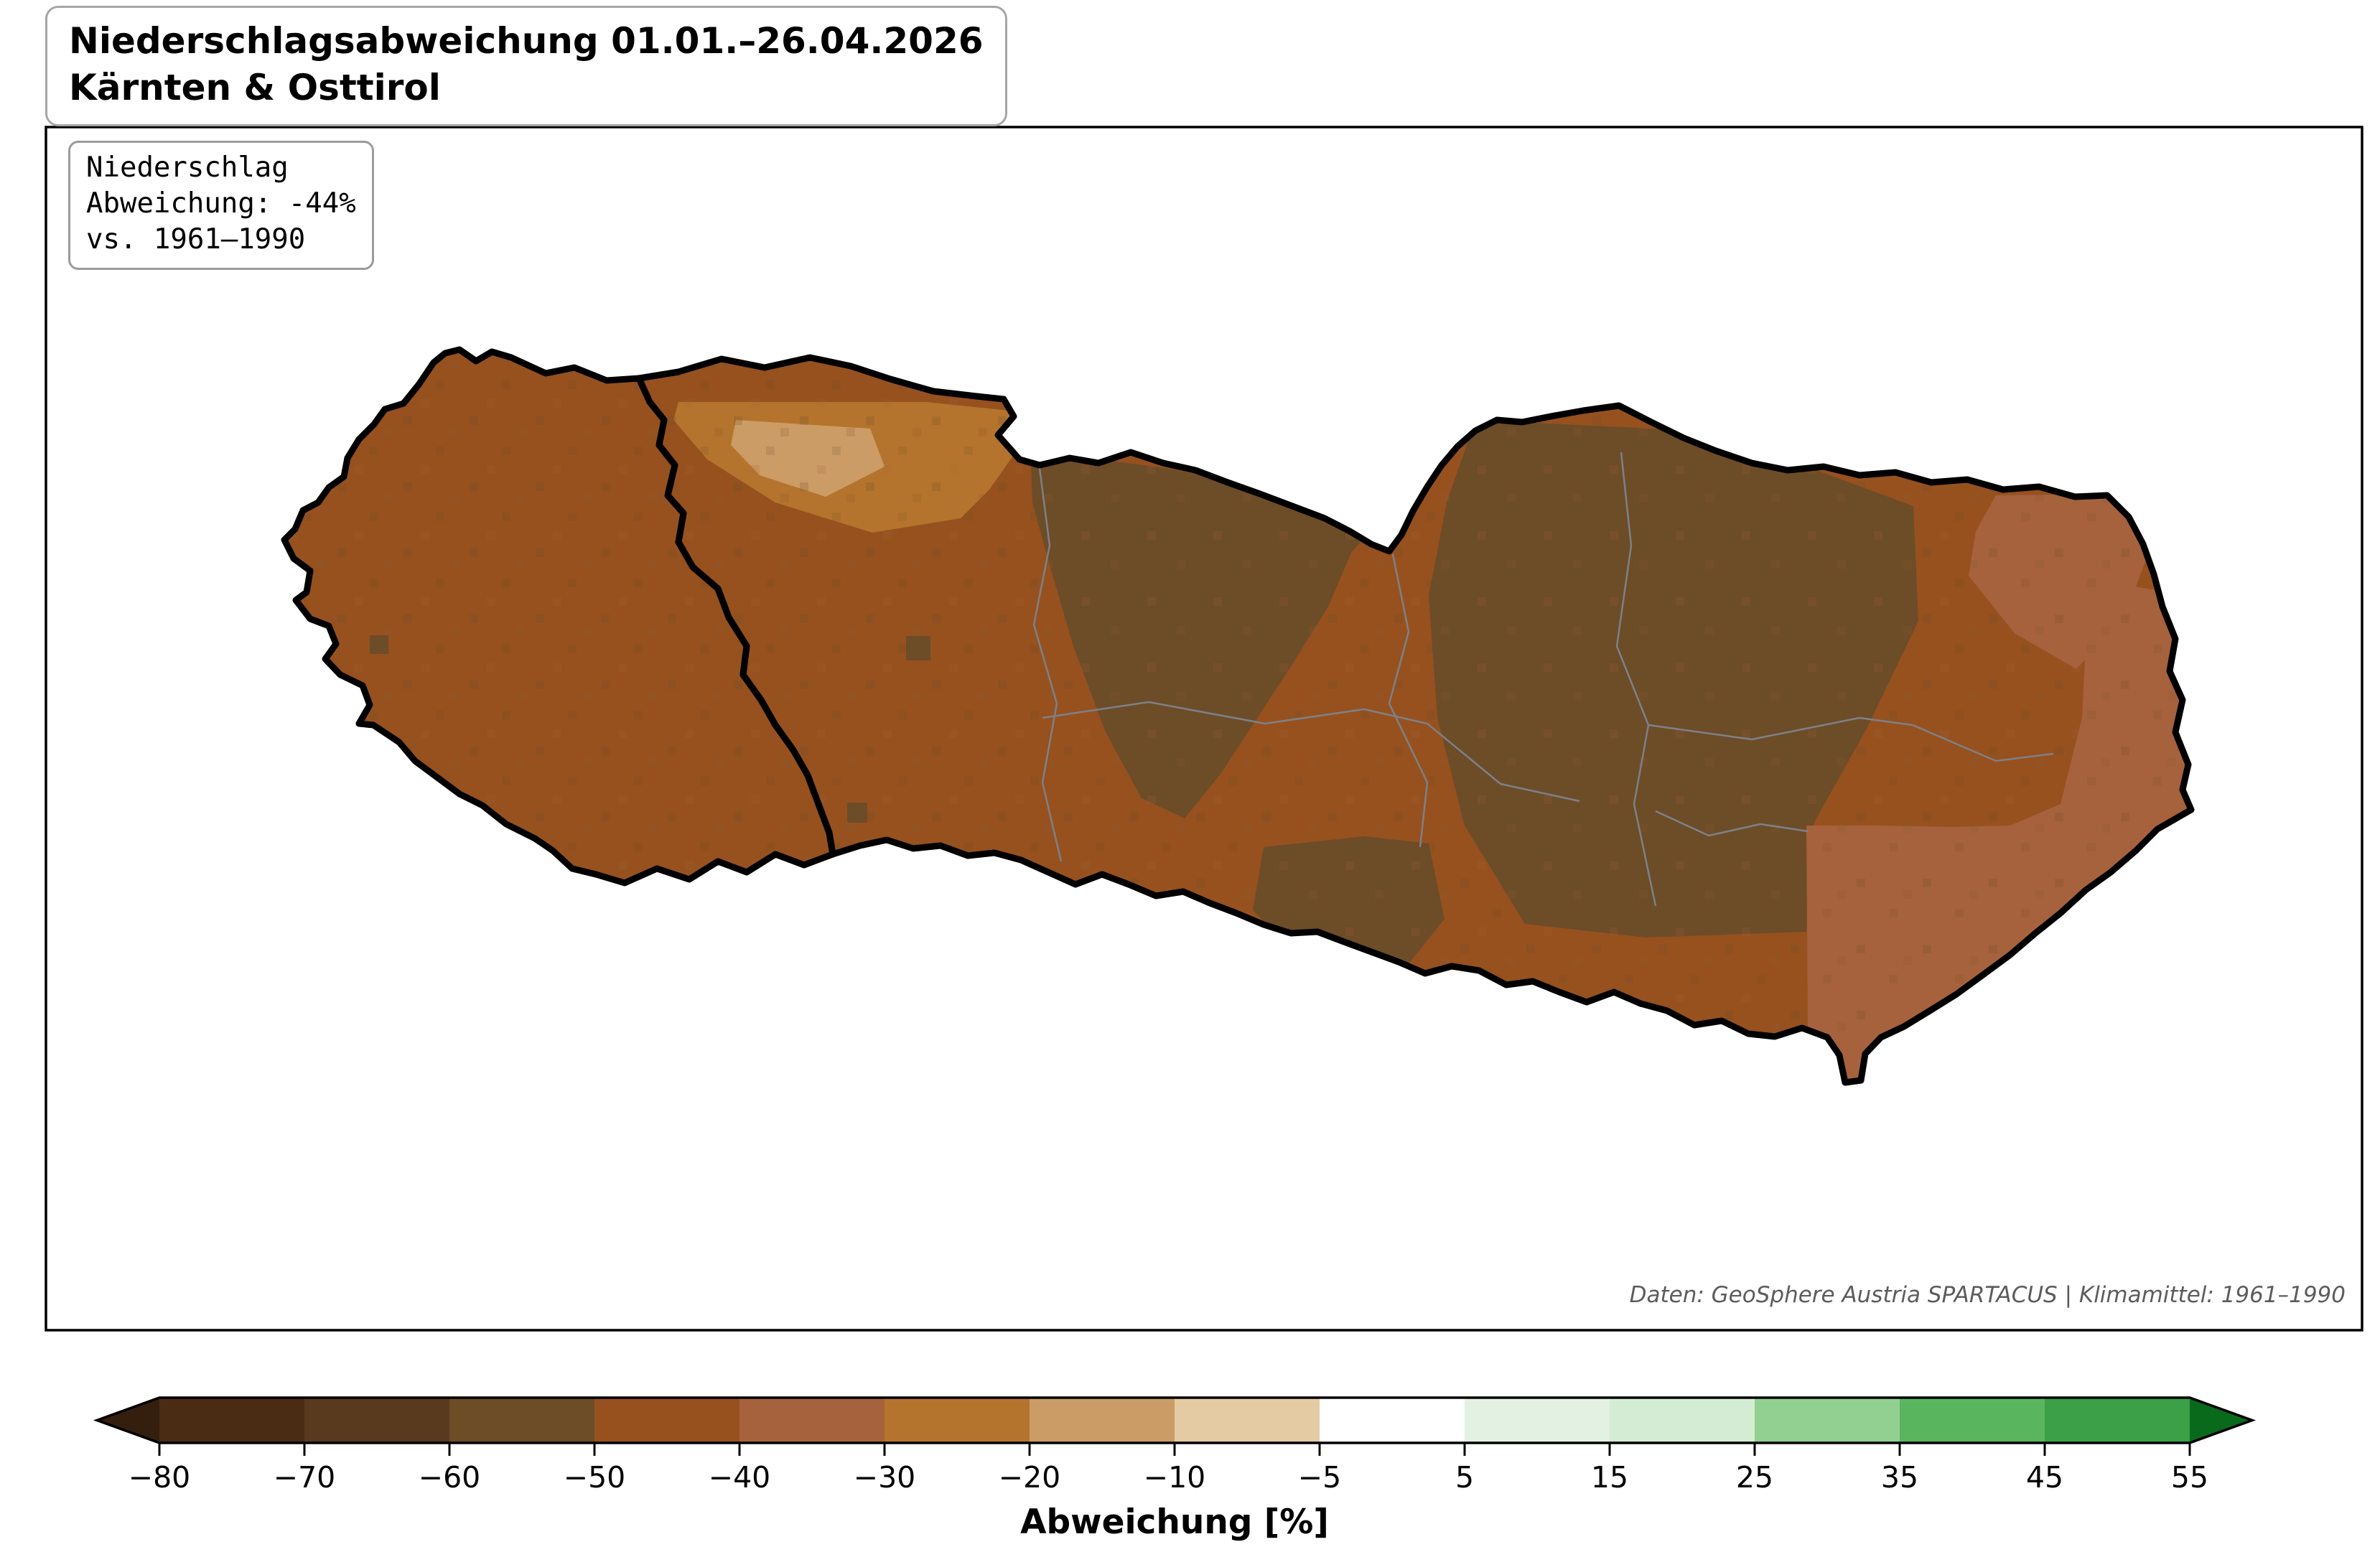  I want to click on colorbar-tick-label: −50, so click(595, 1477).